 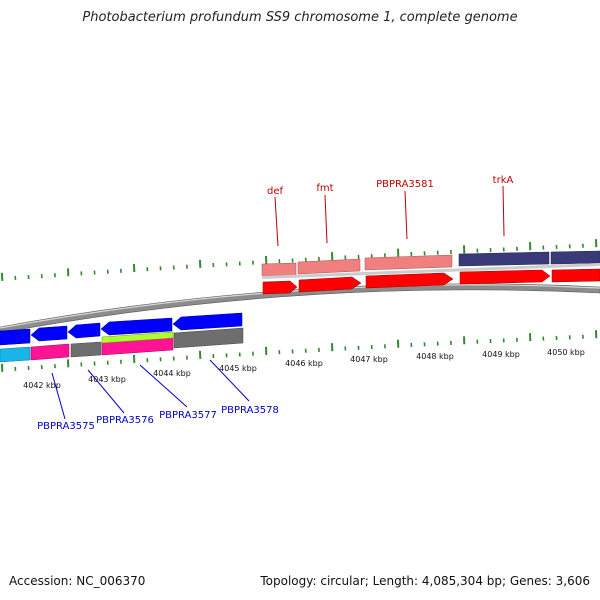 I want to click on leader-line-fmt, so click(x=326, y=219).